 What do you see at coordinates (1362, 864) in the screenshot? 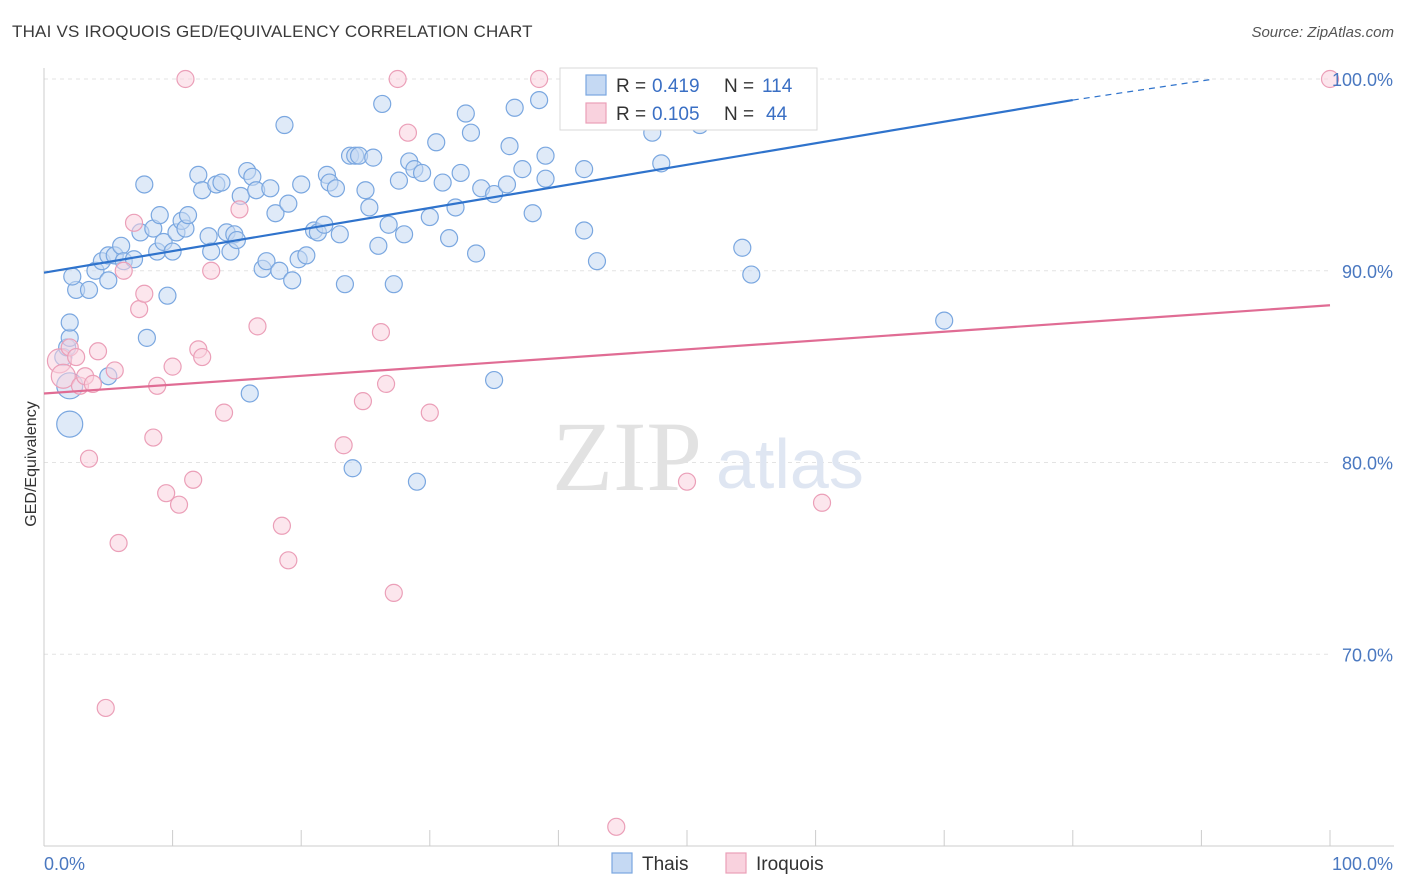
I see `x-tick-label-1: 100.0%` at bounding box center [1362, 864].